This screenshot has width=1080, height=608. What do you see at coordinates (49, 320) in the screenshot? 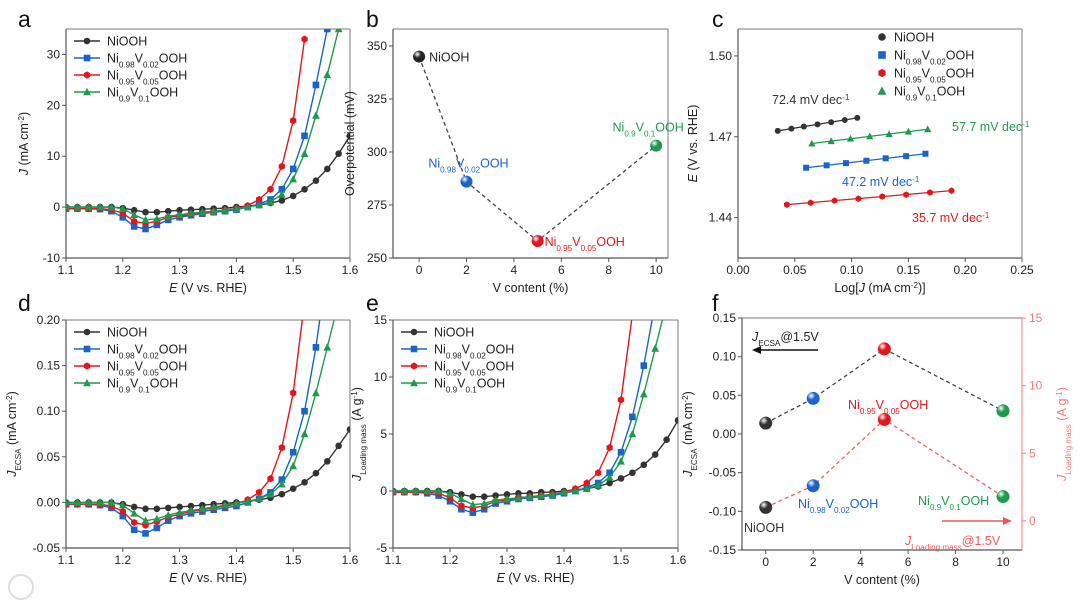
I see `y-tick-label: 0.20` at bounding box center [49, 320].